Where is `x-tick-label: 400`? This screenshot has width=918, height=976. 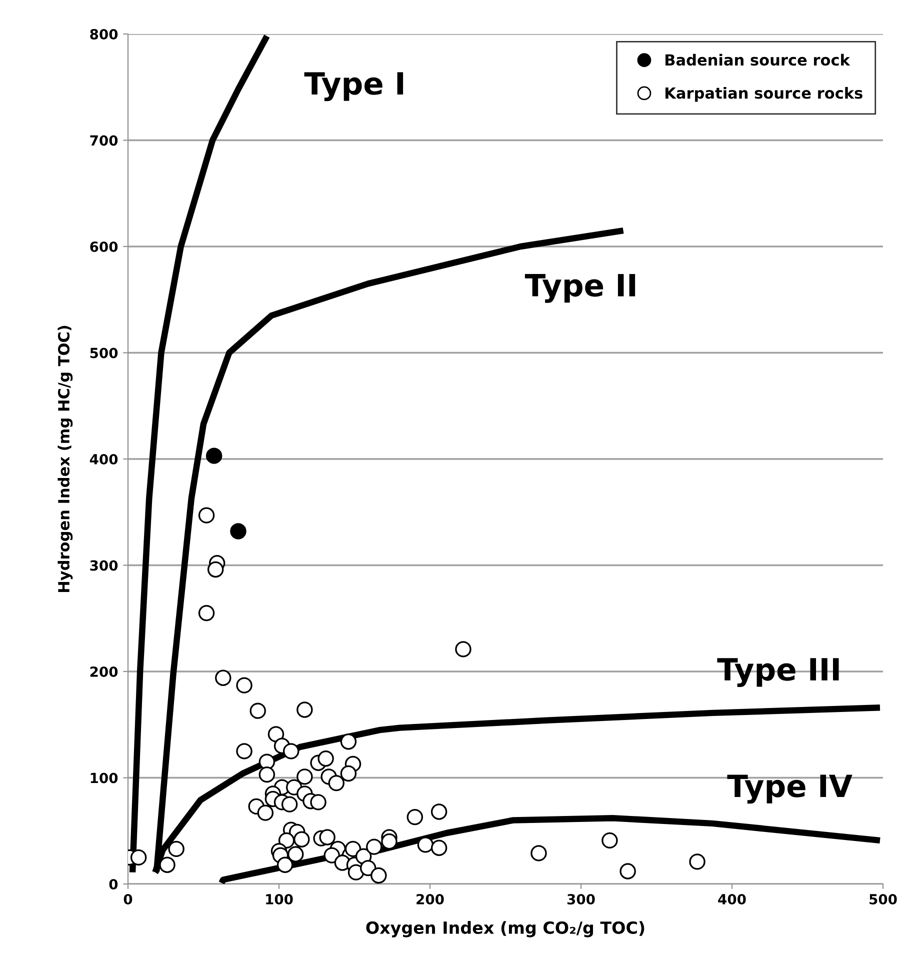
x-tick-label: 400 is located at coordinates (732, 899).